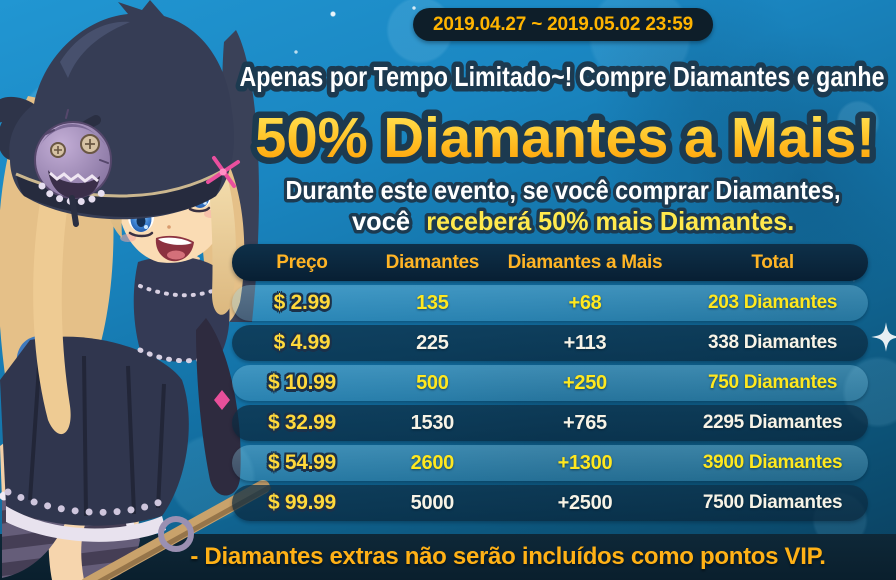 Image resolution: width=896 pixels, height=580 pixels. What do you see at coordinates (772, 262) in the screenshot?
I see `col-header-total: Total` at bounding box center [772, 262].